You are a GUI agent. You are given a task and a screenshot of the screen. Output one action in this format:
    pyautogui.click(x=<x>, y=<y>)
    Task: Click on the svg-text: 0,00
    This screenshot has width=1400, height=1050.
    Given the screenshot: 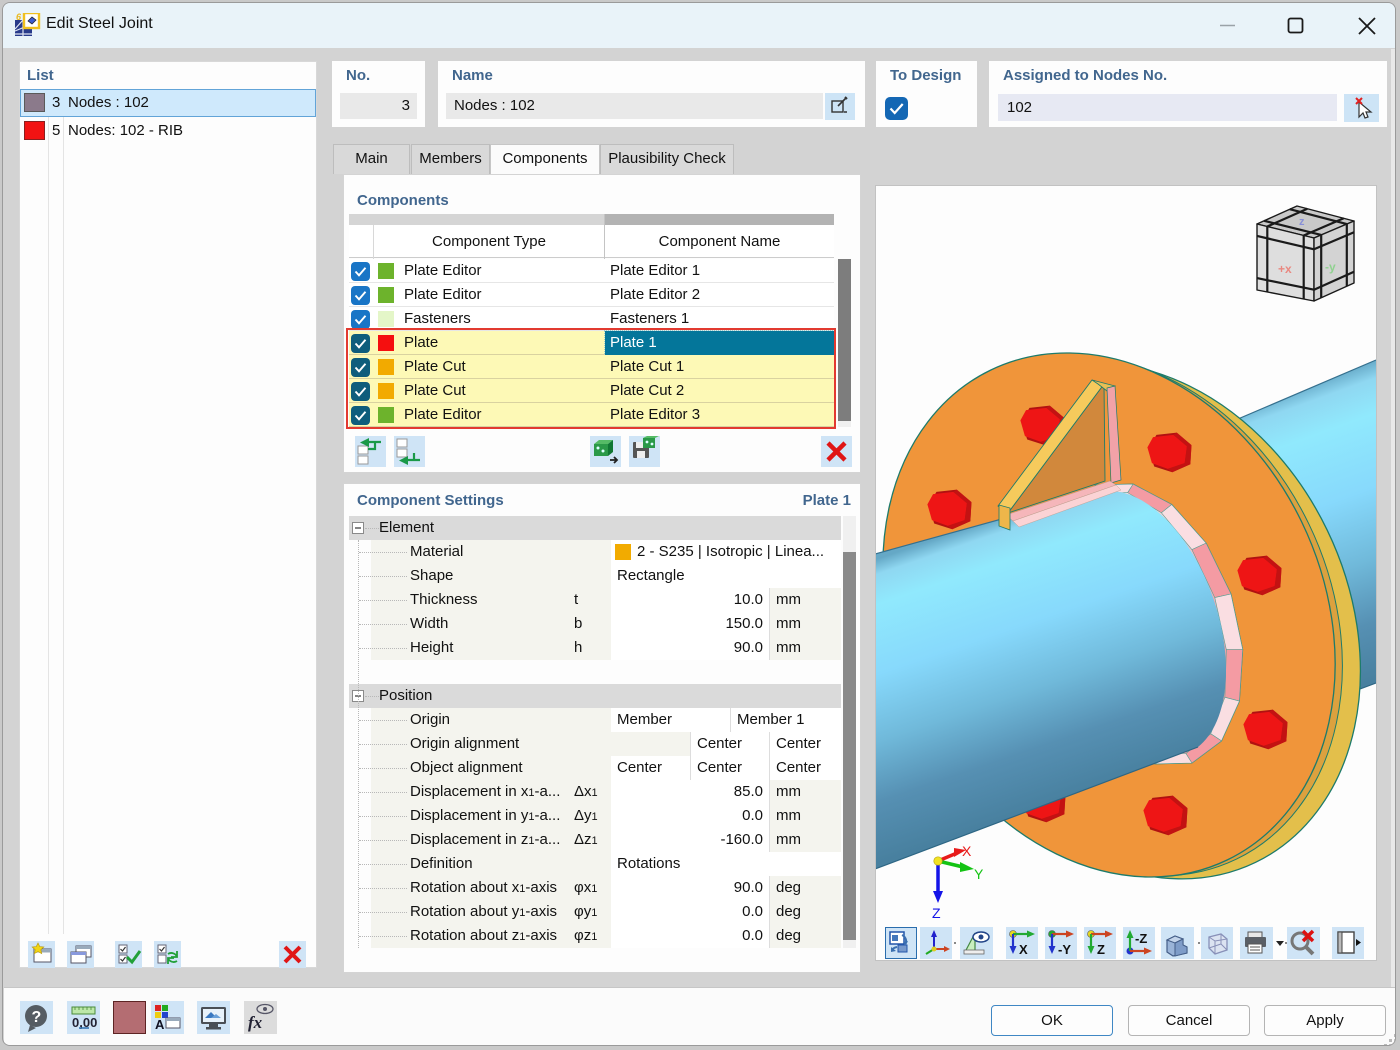 What is the action you would take?
    pyautogui.click(x=84, y=1022)
    